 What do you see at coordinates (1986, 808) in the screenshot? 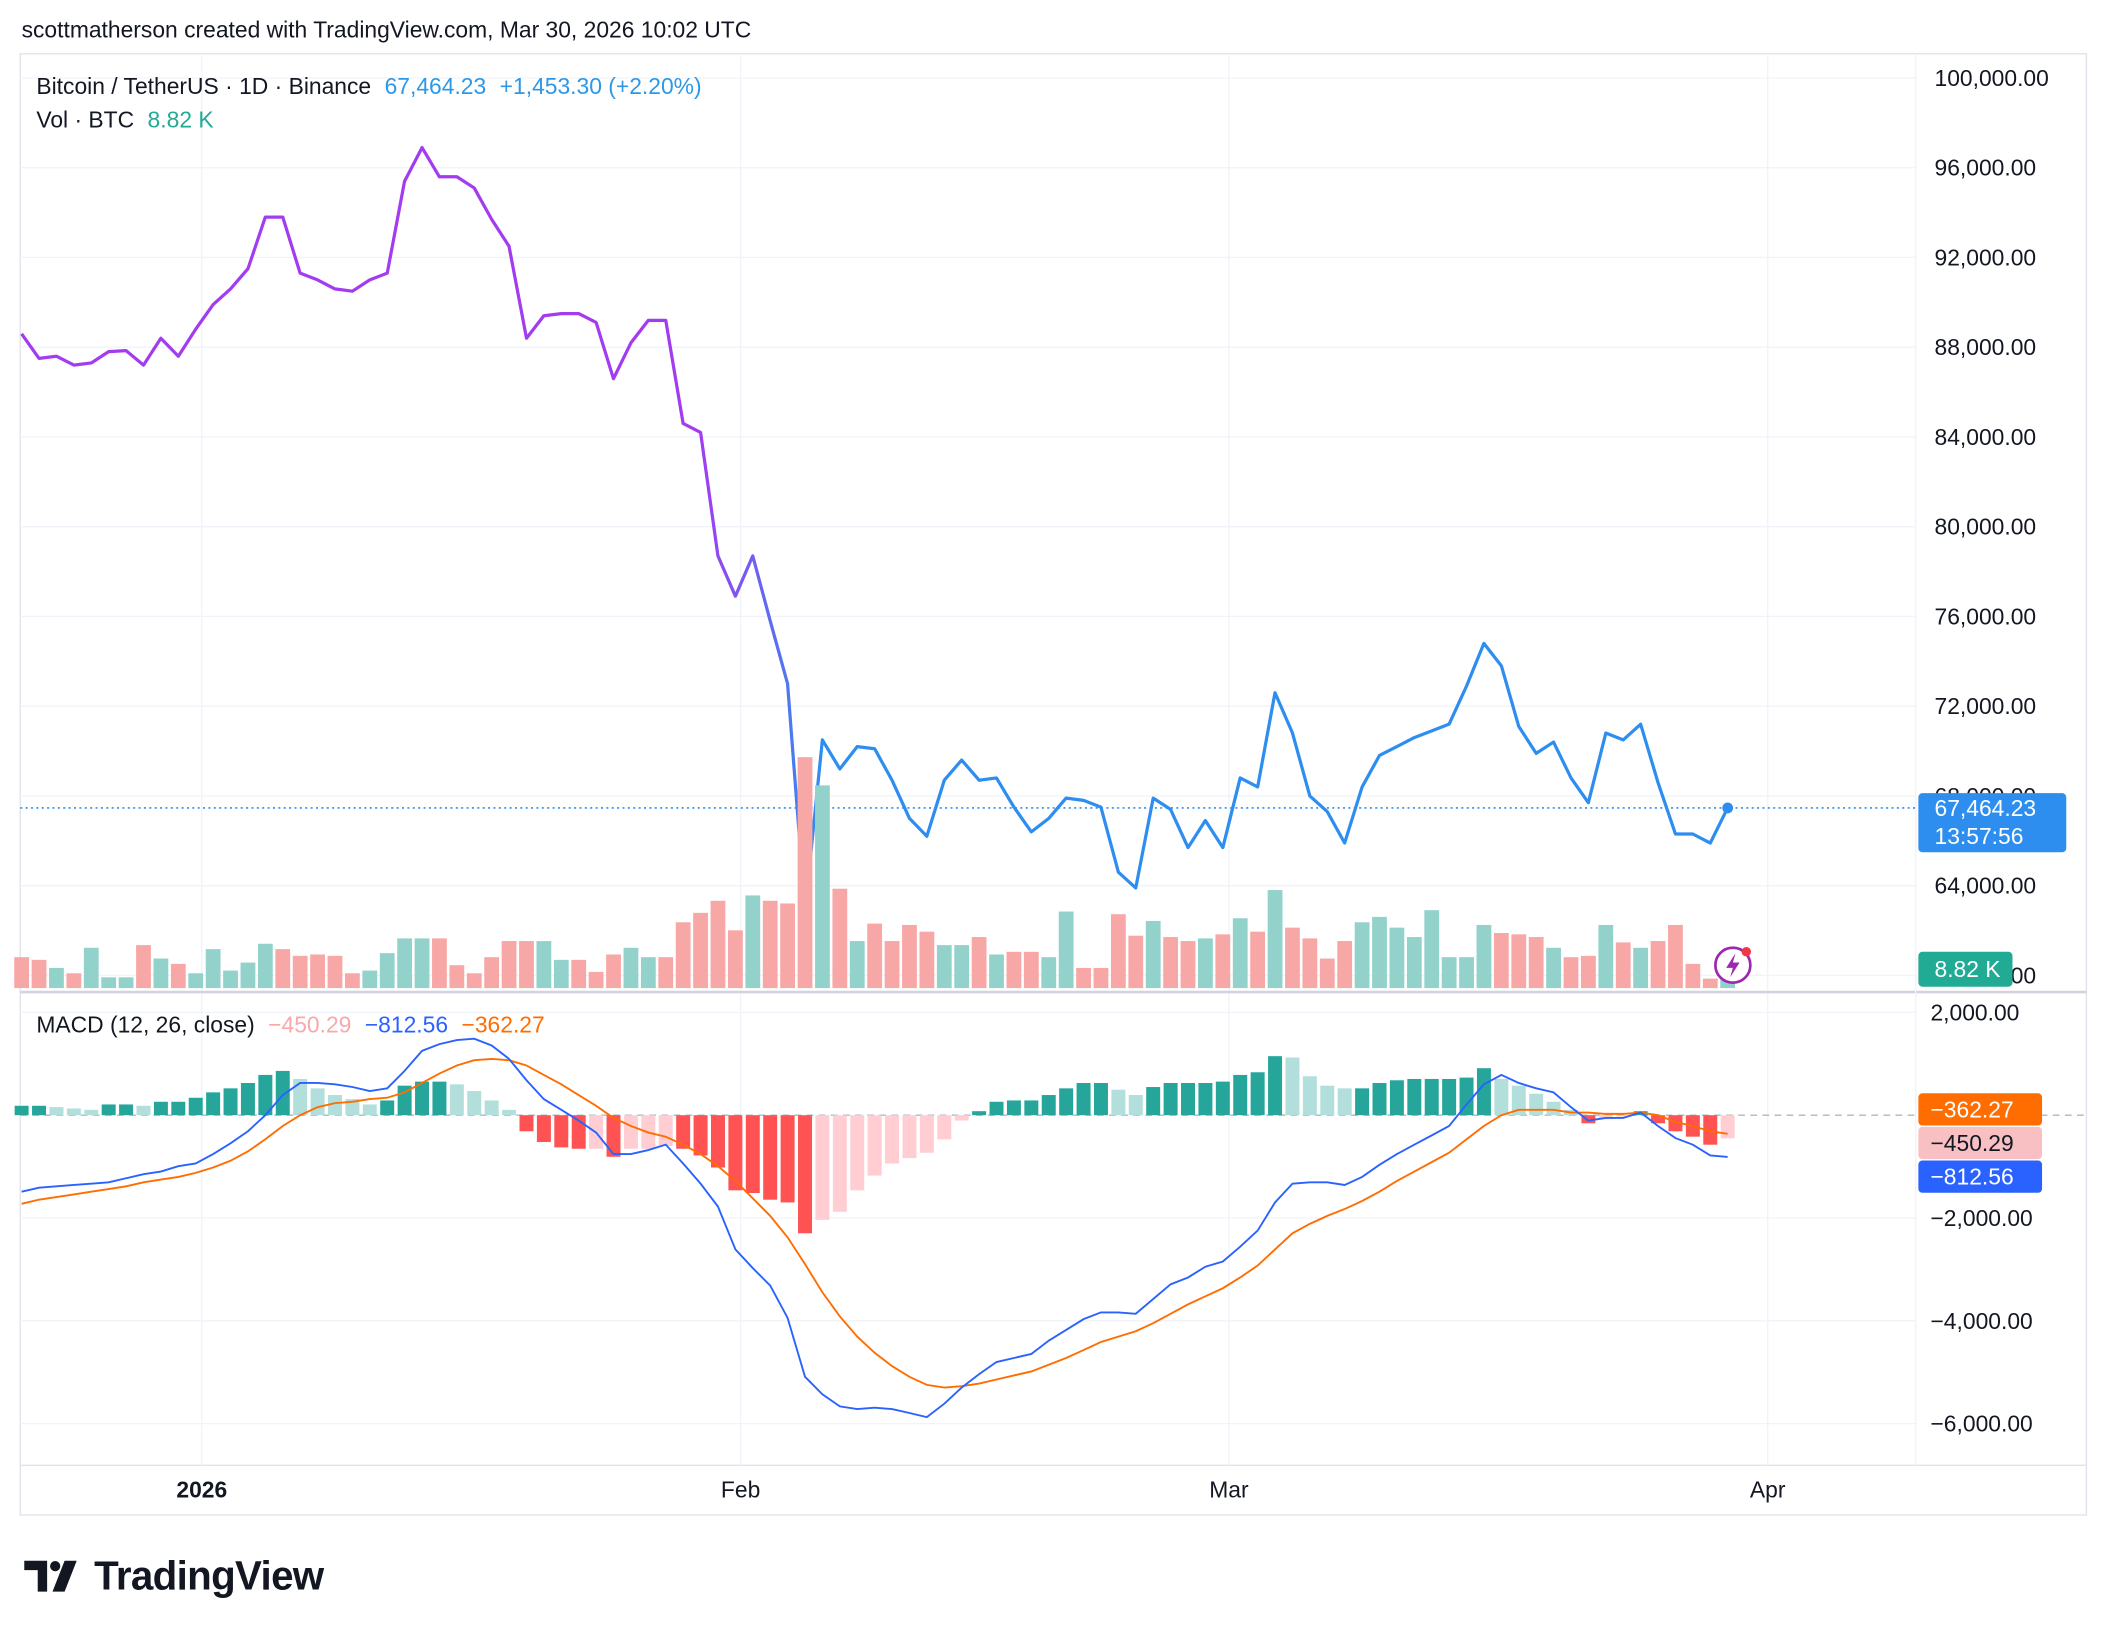
I see `price-tag-label: 67,464.23` at bounding box center [1986, 808].